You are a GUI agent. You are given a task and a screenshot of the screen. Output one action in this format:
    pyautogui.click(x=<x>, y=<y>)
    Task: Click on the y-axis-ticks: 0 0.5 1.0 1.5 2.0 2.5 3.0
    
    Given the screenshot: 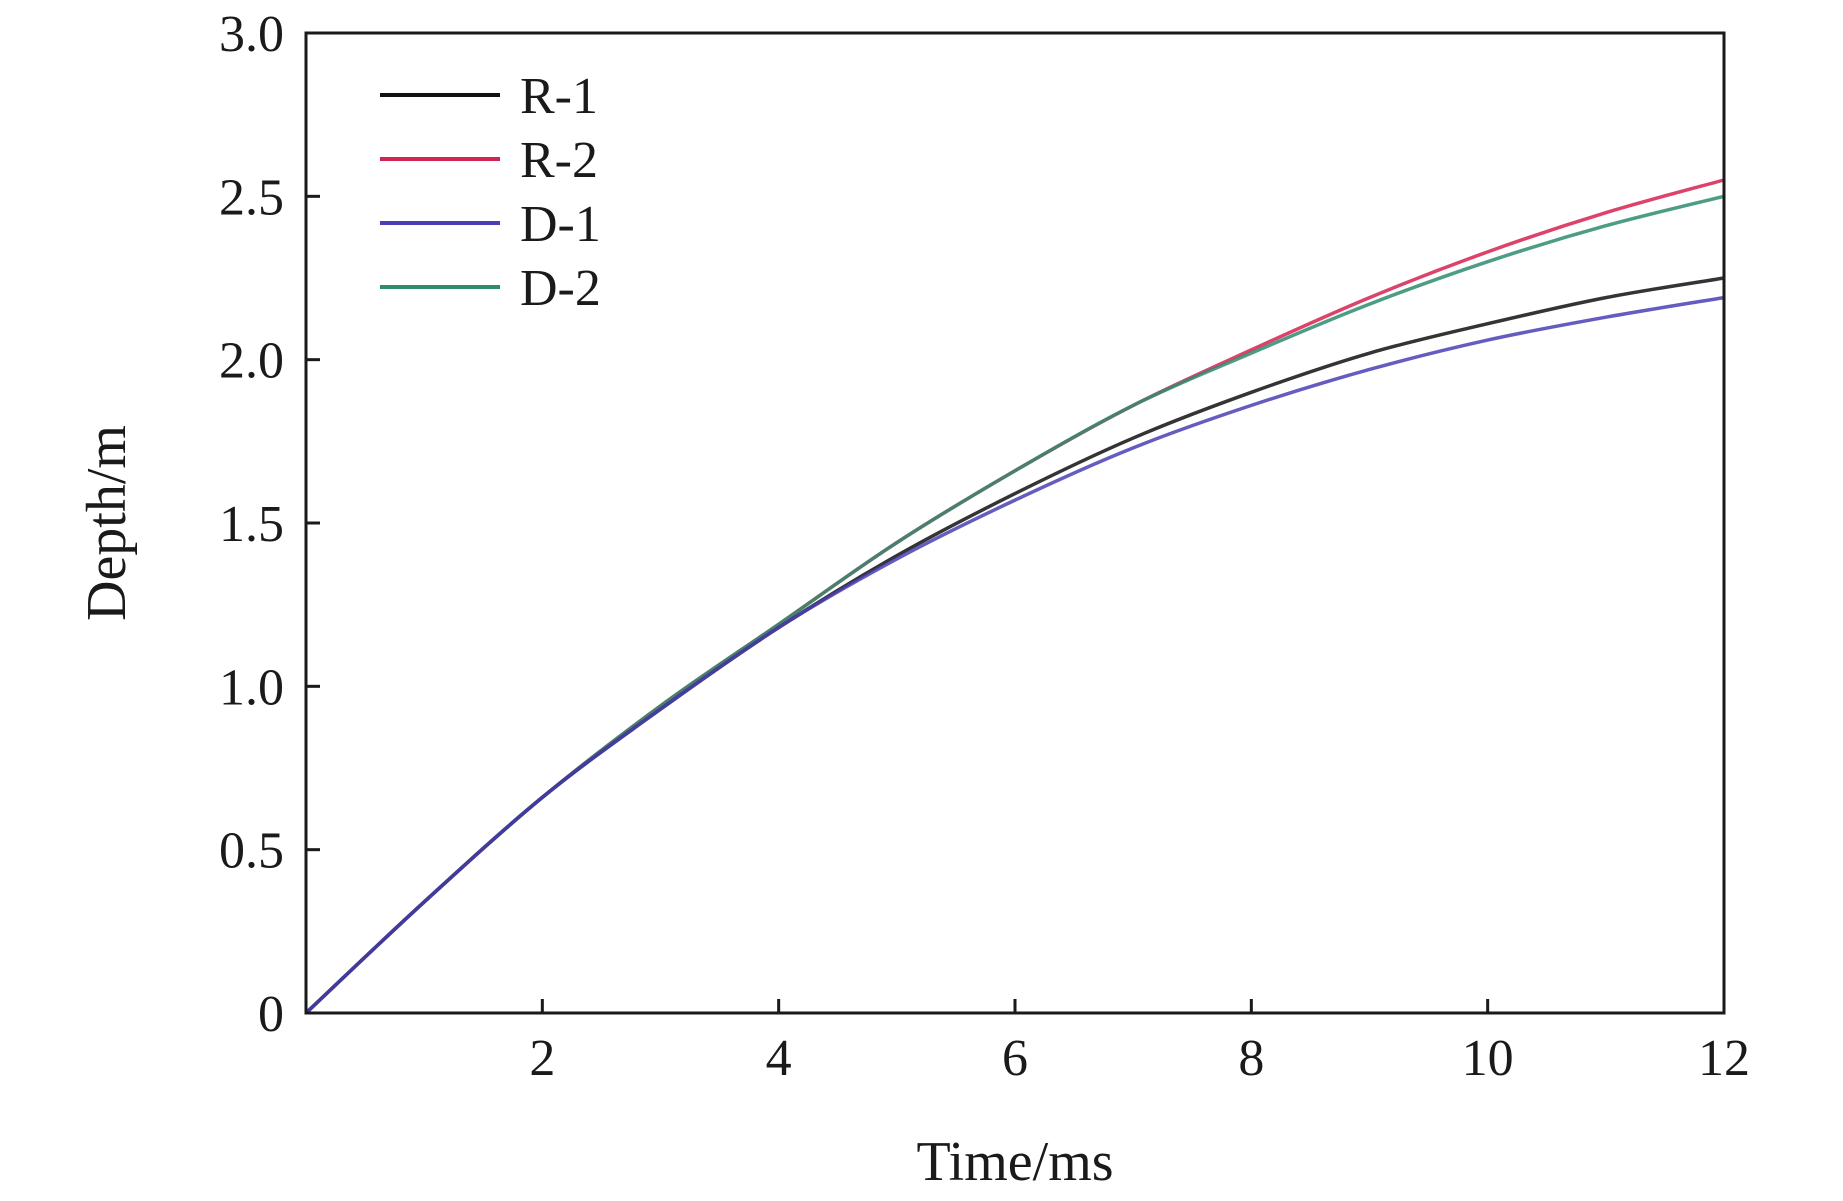 What is the action you would take?
    pyautogui.click(x=269, y=524)
    